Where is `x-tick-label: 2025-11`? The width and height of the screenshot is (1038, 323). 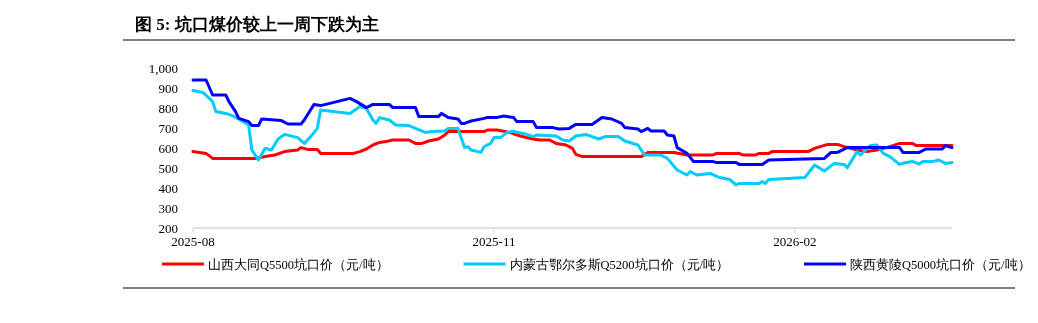
x-tick-label: 2025-11 is located at coordinates (494, 241).